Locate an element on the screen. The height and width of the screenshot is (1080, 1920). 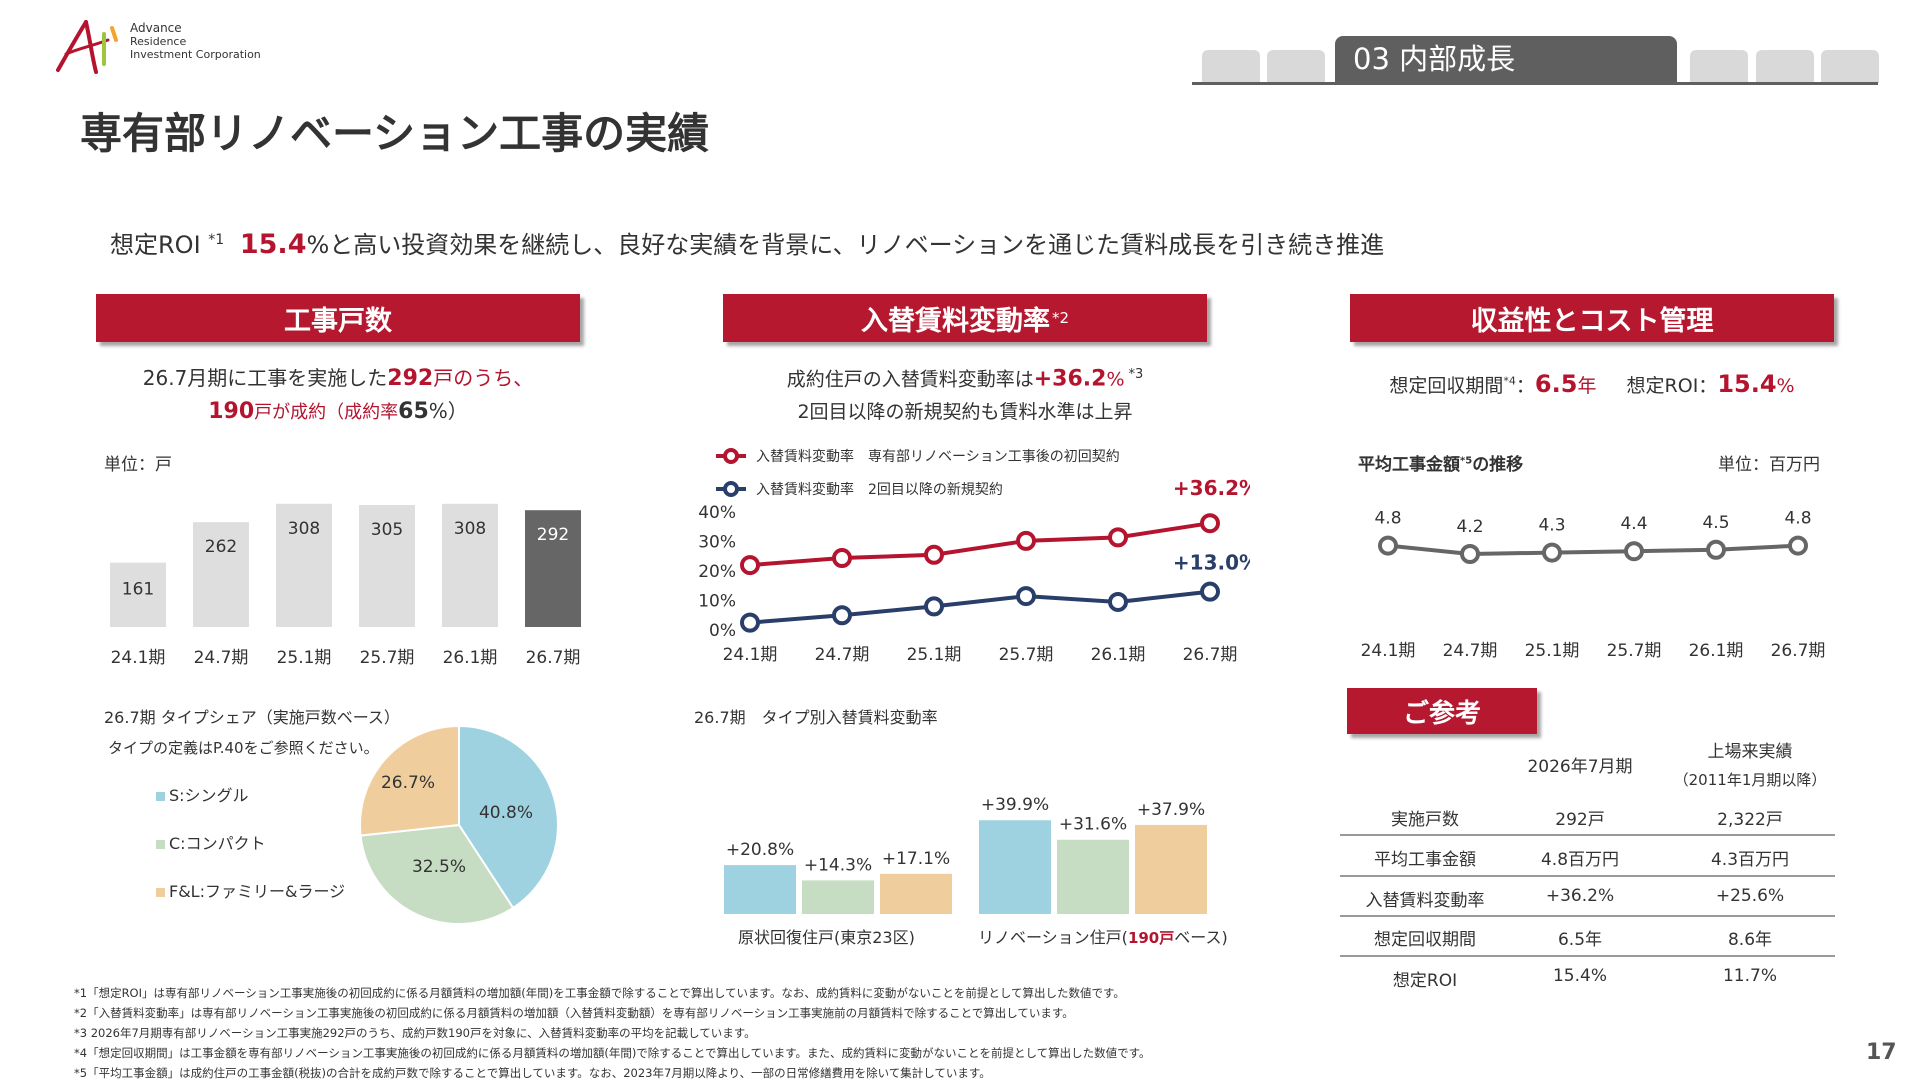
rent-y-tick: 0% is located at coordinates (722, 631).